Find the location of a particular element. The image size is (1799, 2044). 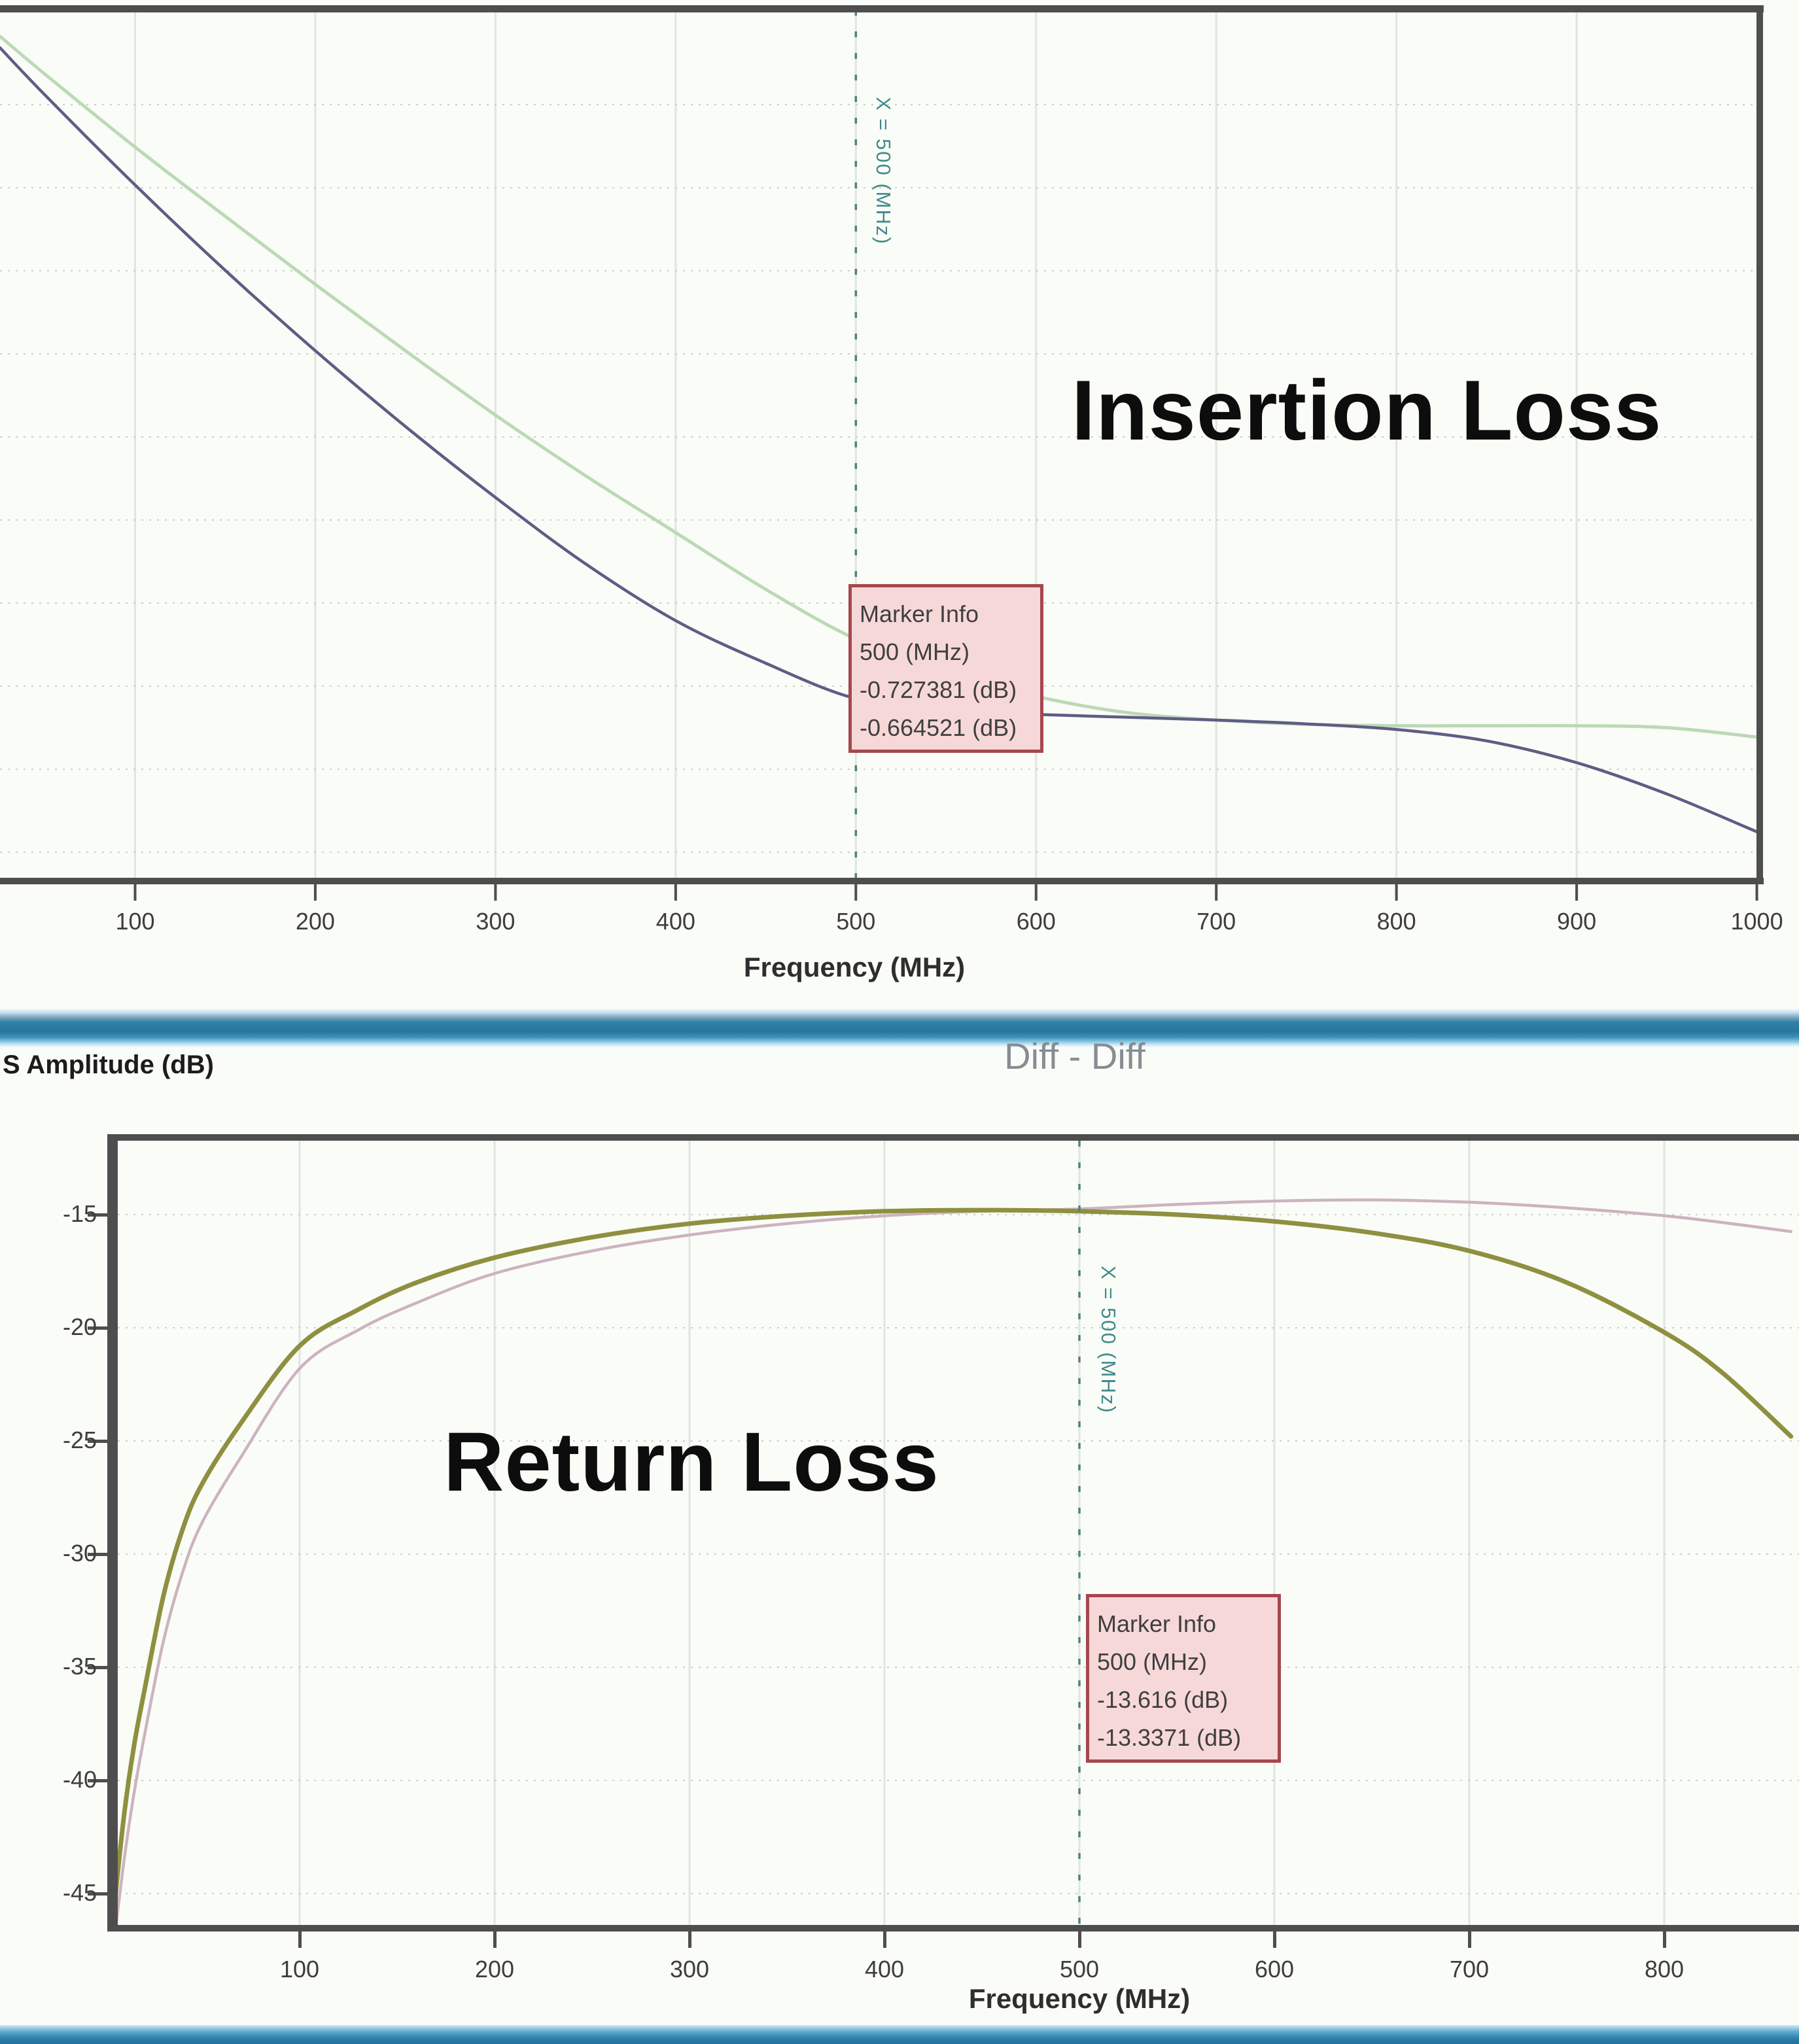

chart-title: Diff - Diff is located at coordinates (1074, 1056).